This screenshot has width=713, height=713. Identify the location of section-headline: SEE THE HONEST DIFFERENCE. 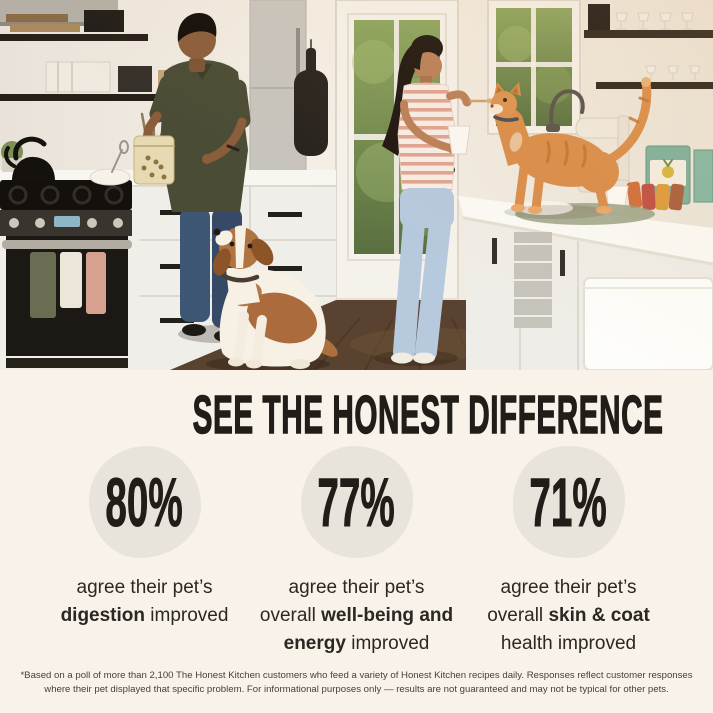
(428, 415).